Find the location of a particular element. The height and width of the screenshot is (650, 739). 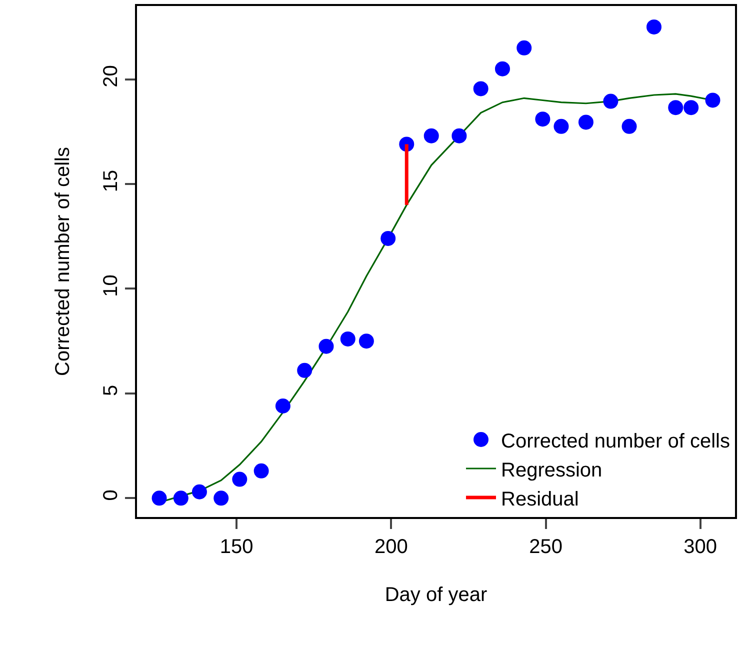

x-tick-label: 300 is located at coordinates (701, 547).